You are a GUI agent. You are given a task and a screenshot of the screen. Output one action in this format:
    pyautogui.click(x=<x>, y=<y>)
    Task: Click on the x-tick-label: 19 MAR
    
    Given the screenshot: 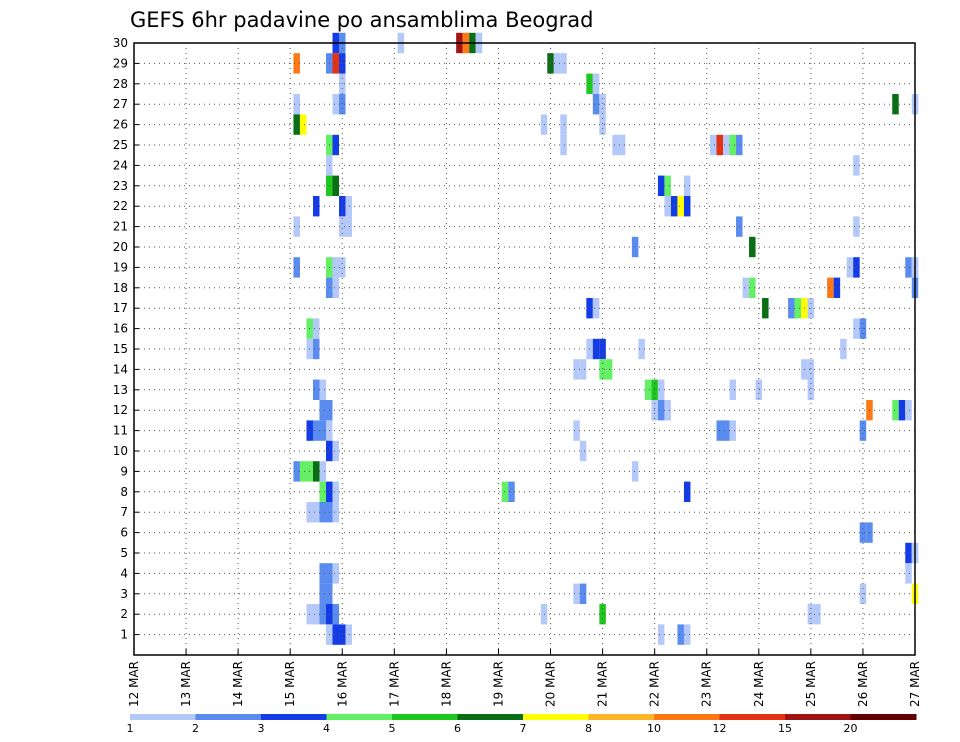 What is the action you would take?
    pyautogui.click(x=498, y=684)
    